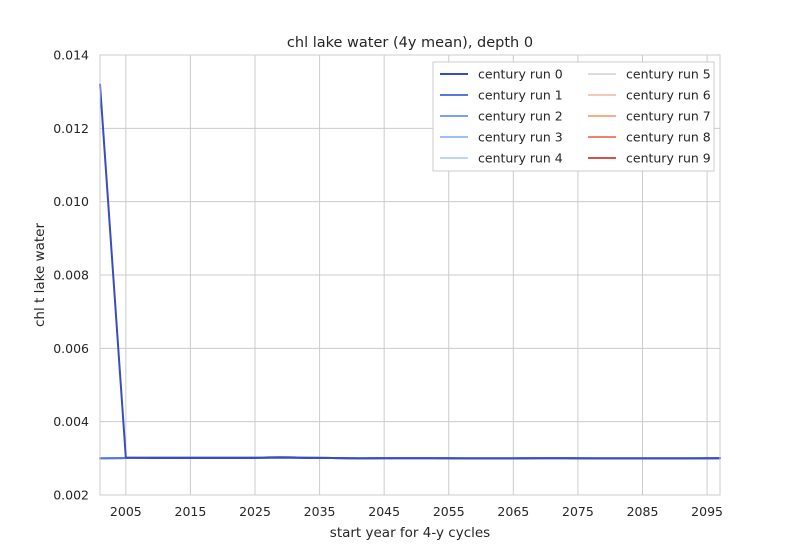 Image resolution: width=800 pixels, height=554 pixels. What do you see at coordinates (668, 74) in the screenshot?
I see `legend-label: century run 5` at bounding box center [668, 74].